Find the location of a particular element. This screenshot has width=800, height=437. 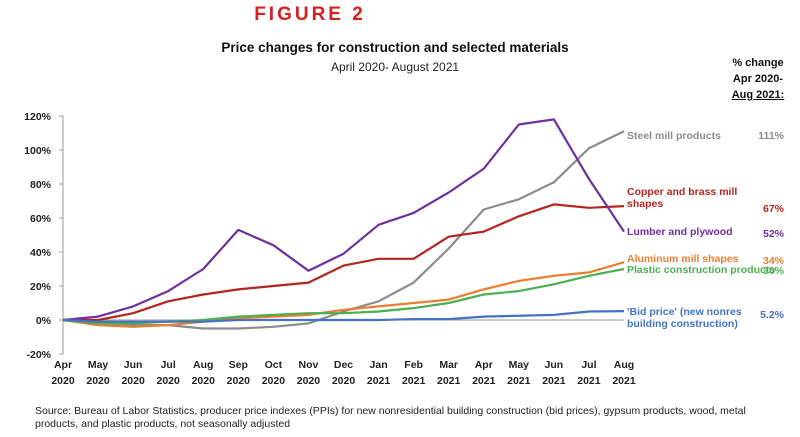

x-tick-label: Apr 2020 is located at coordinates (63, 373).